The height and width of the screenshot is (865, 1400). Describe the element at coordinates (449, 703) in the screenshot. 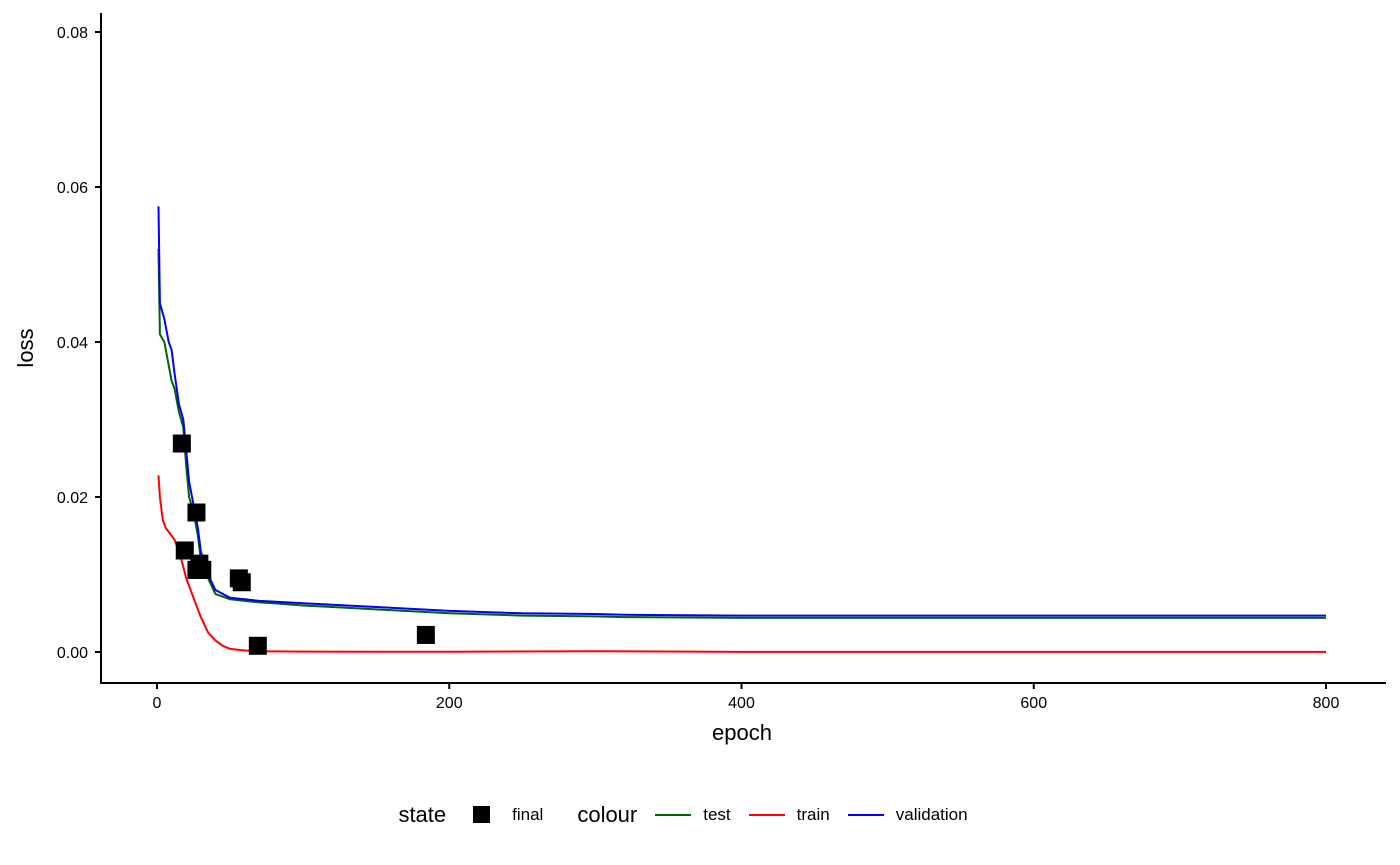

I see `x-tick-label: 200` at that location.